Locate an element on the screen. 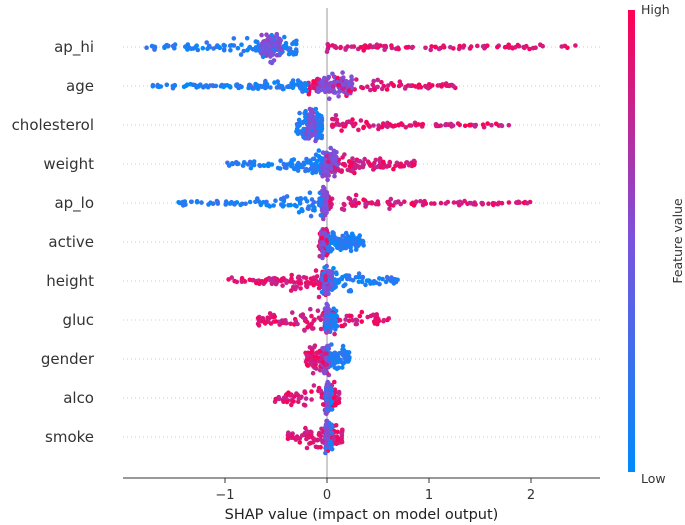  x-tick-label: −1 is located at coordinates (224, 495).